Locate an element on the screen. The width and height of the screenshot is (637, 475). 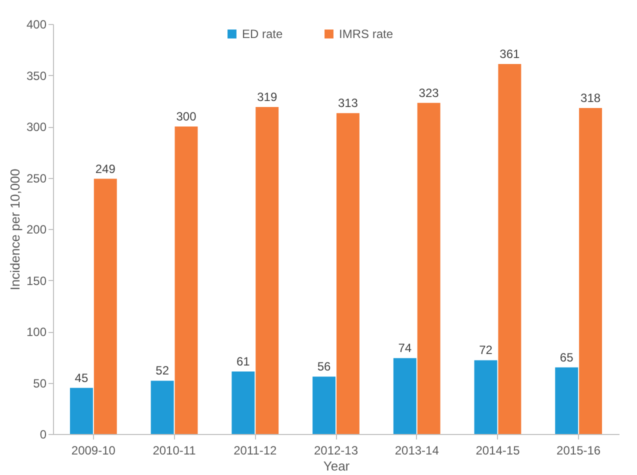
data-label: 61 is located at coordinates (243, 361).